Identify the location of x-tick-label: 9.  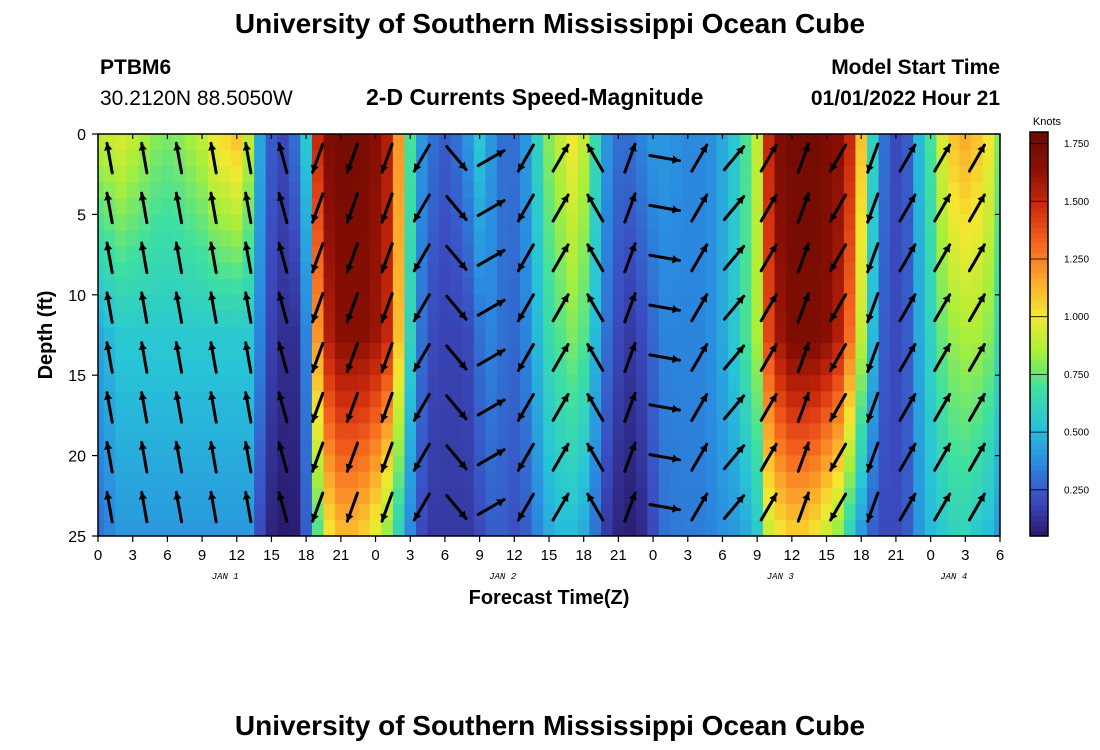
(757, 555).